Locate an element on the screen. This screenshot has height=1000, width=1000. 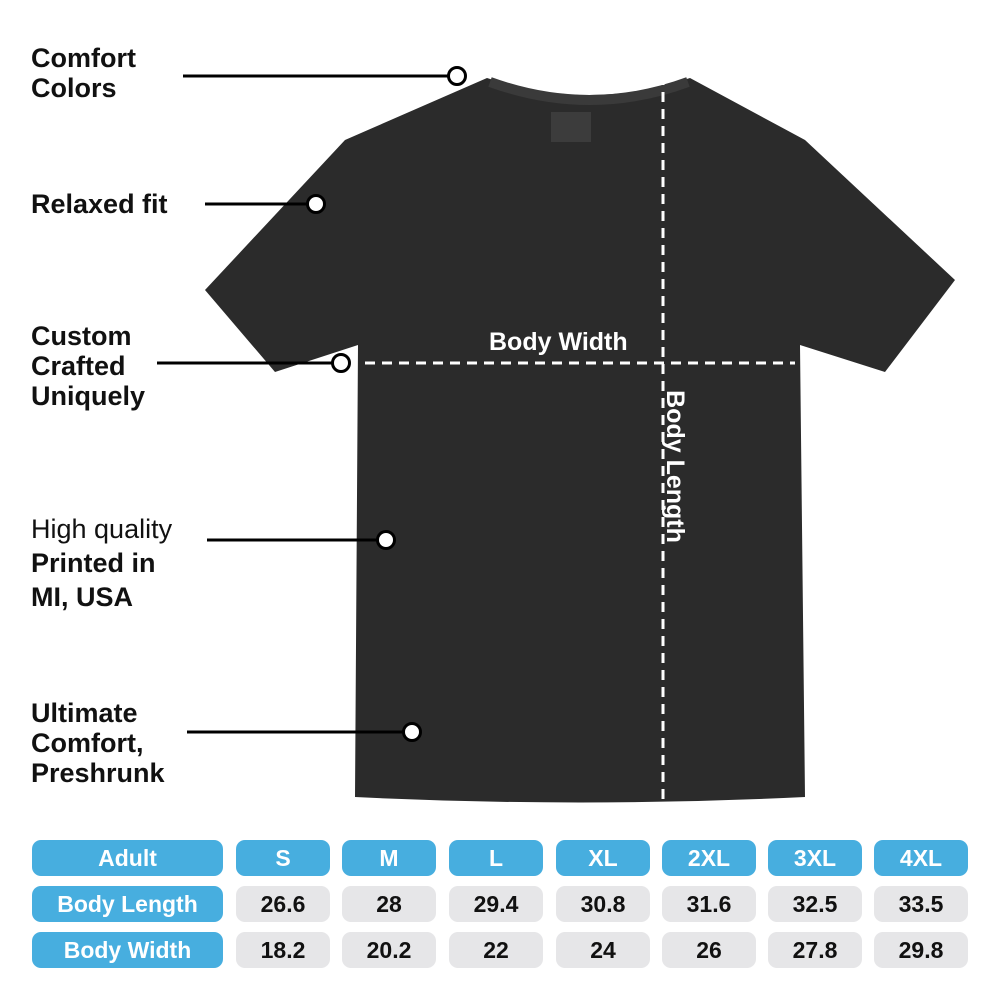
body-length-label: Body Length is located at coordinates (674, 466).